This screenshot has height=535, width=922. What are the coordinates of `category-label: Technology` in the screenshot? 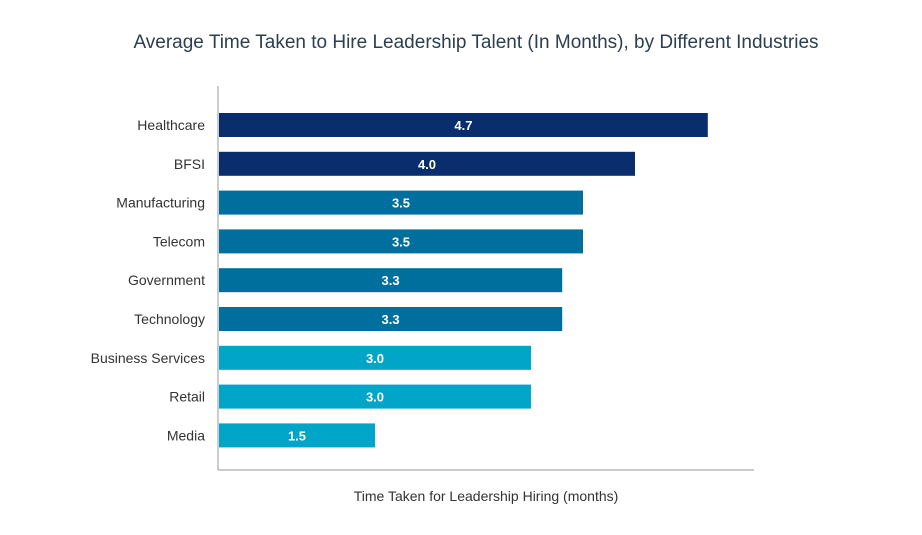 It's located at (169, 319).